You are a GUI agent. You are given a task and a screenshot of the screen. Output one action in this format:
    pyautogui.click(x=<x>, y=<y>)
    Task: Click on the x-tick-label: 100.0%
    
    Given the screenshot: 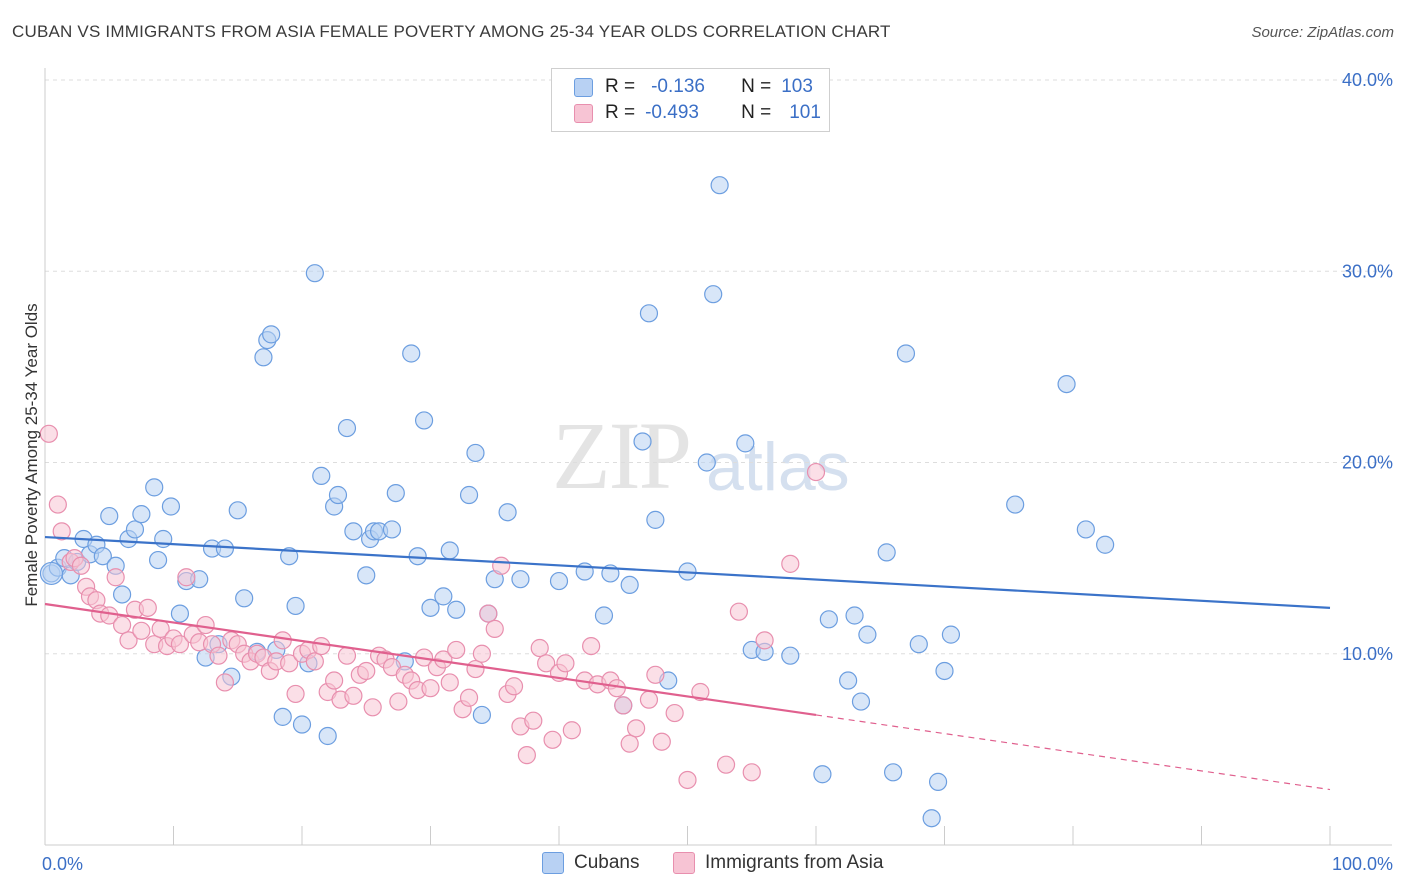 What is the action you would take?
    pyautogui.click(x=1362, y=864)
    